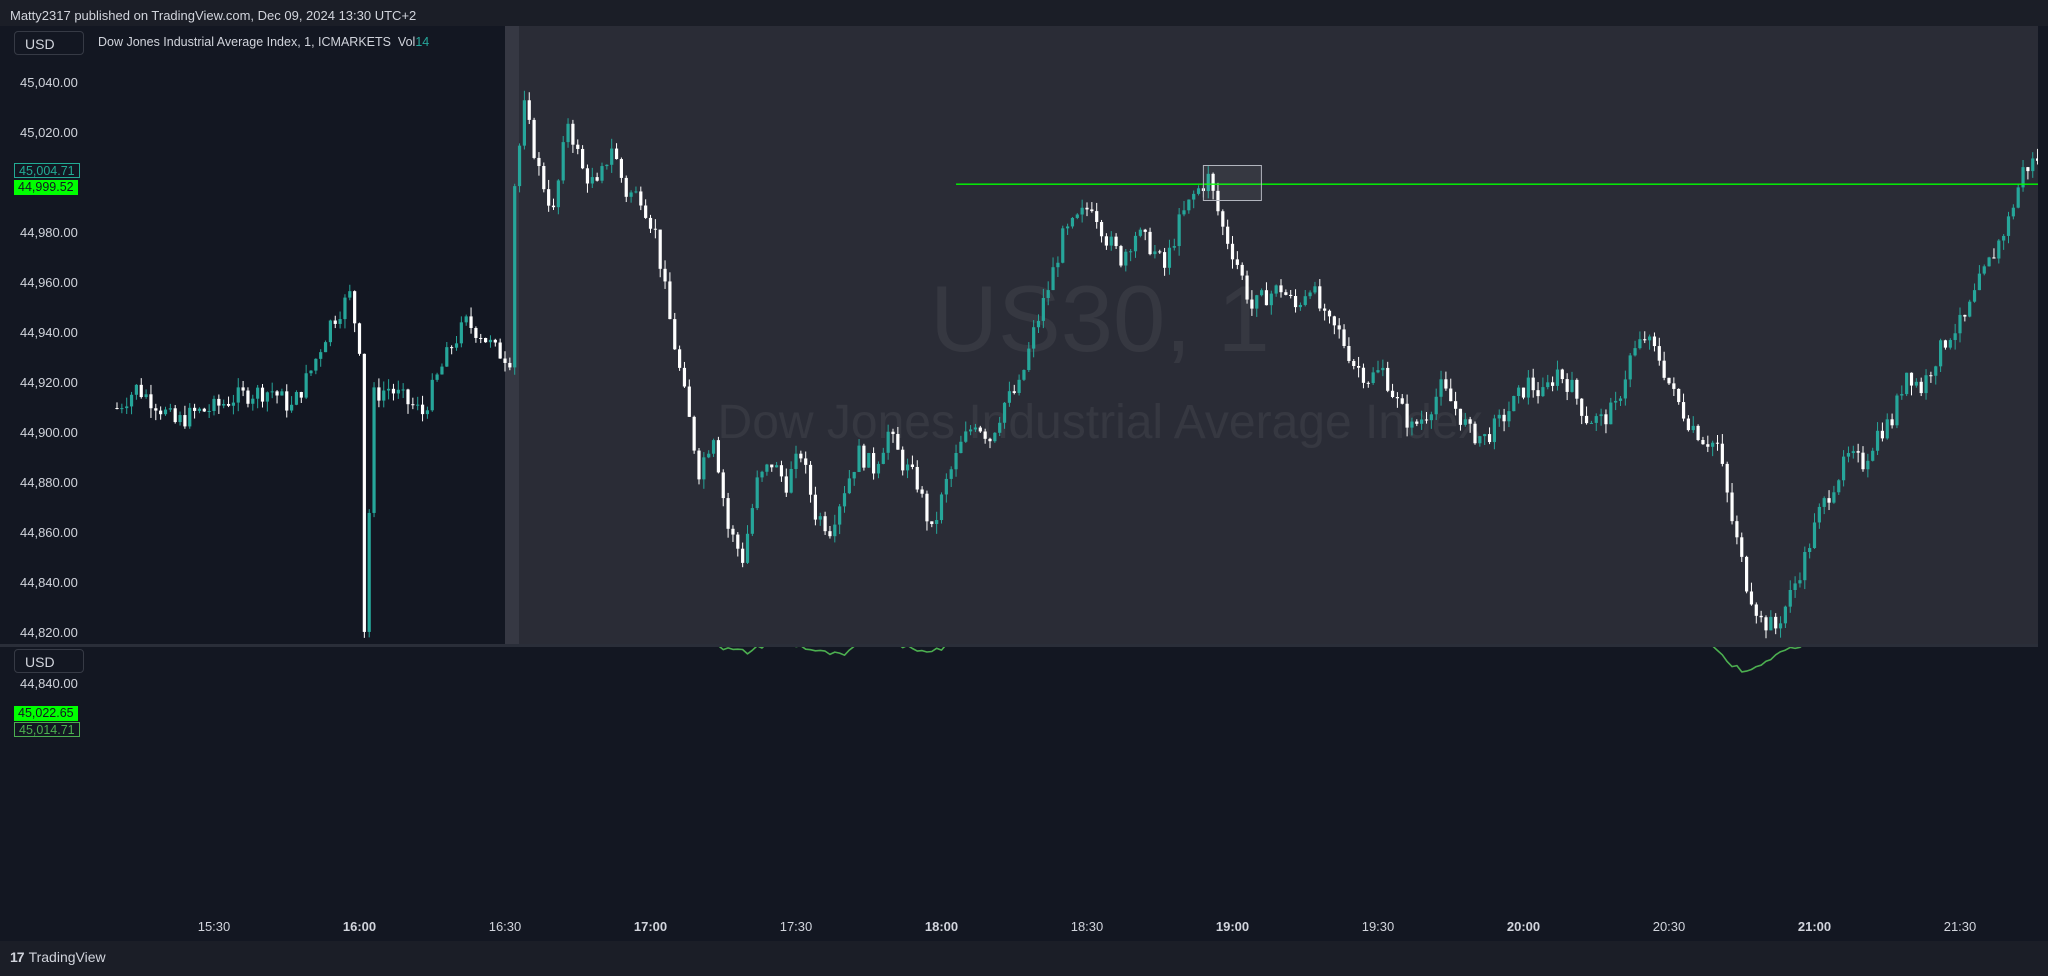 This screenshot has height=976, width=2048. Describe the element at coordinates (1232, 183) in the screenshot. I see `swing-high-box` at that location.